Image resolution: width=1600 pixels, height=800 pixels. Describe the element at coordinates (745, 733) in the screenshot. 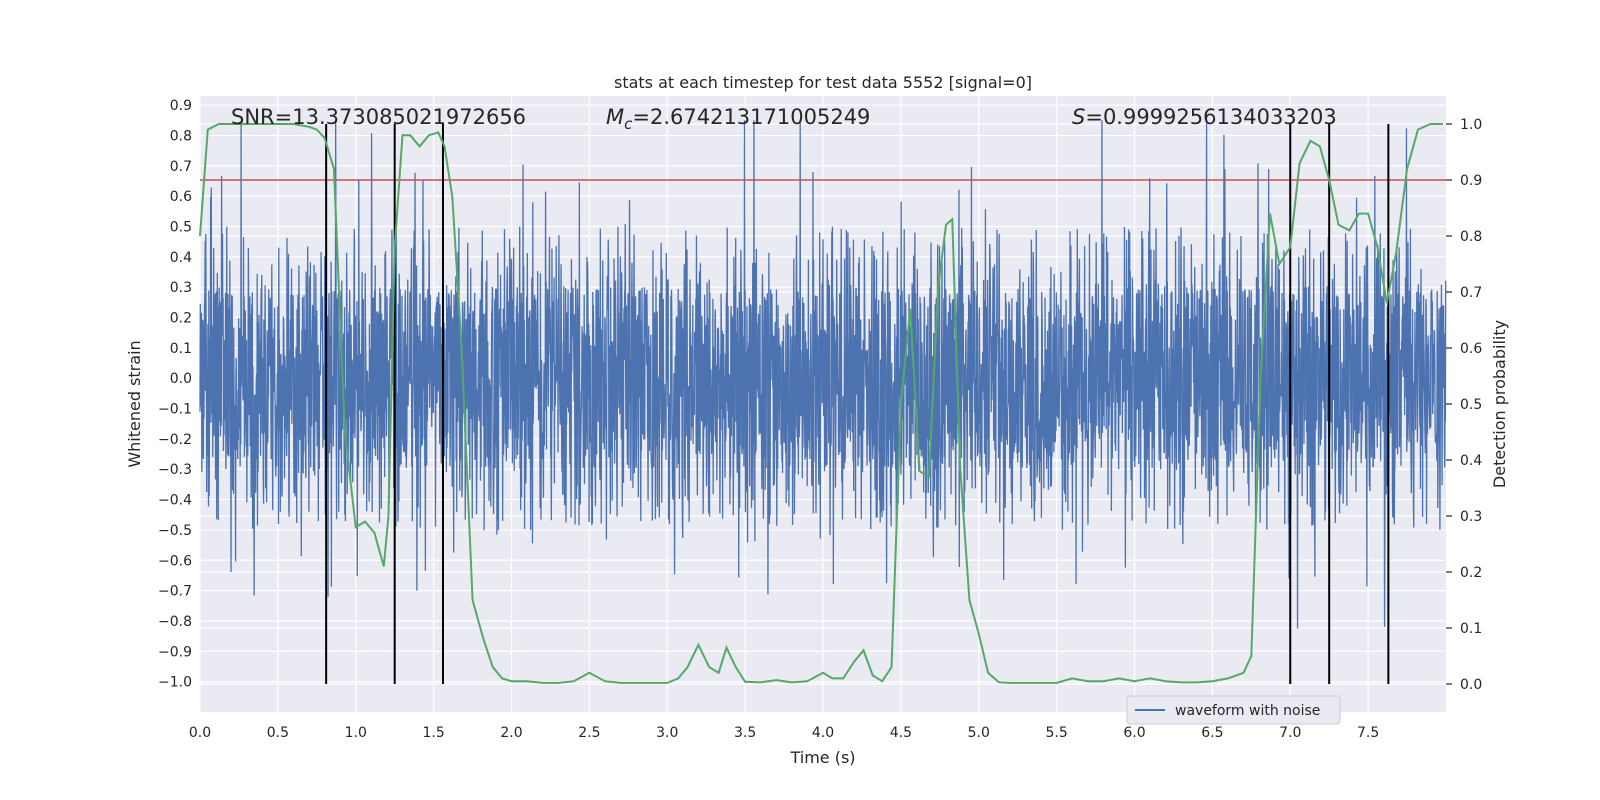

I see `x-tick-label: 3.5` at that location.